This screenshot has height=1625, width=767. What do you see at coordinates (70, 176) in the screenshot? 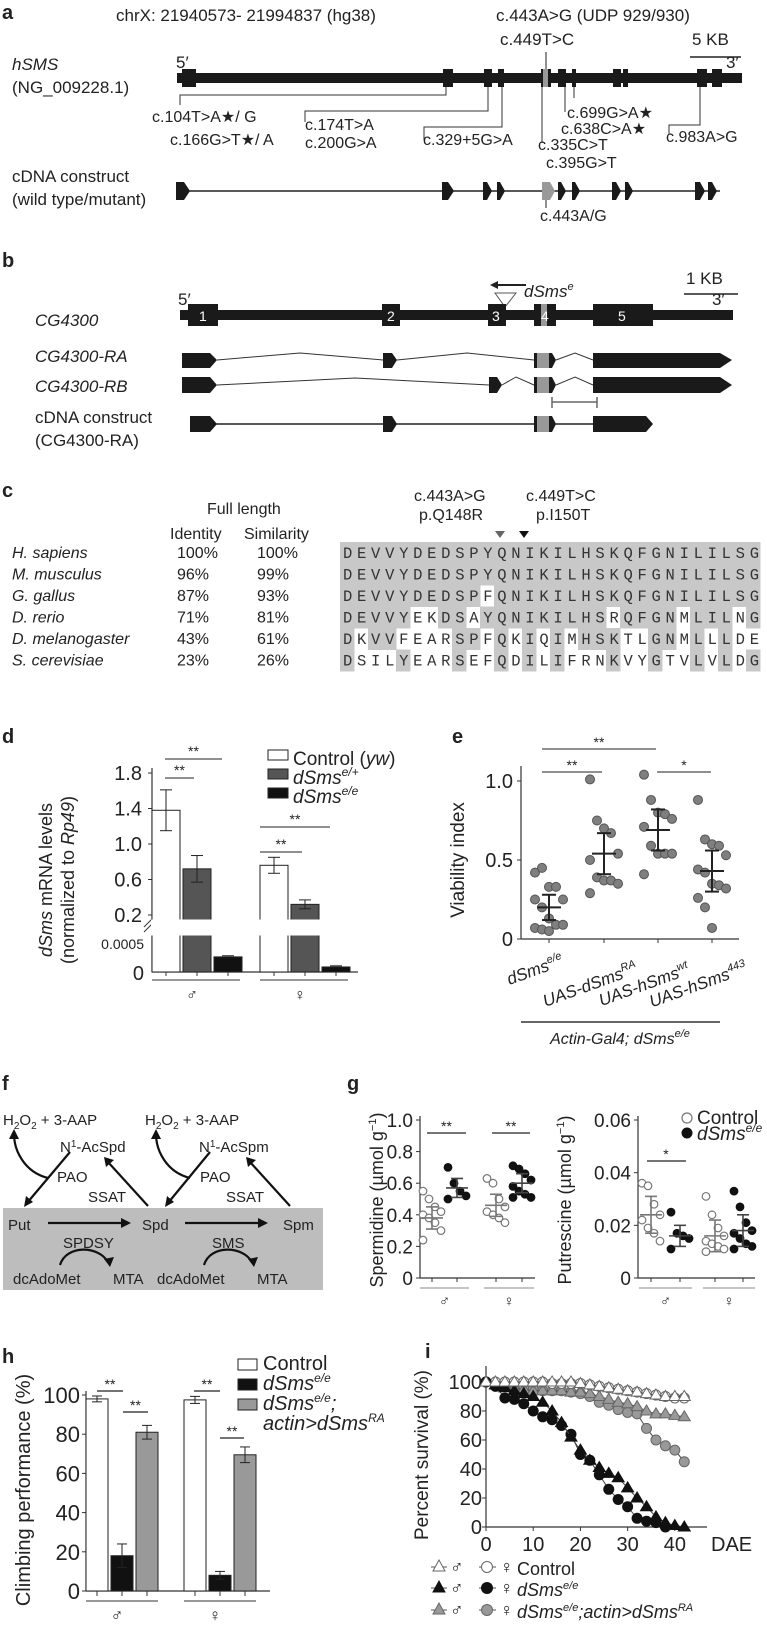
I see `cdna-construct-label: cDNA construct` at bounding box center [70, 176].